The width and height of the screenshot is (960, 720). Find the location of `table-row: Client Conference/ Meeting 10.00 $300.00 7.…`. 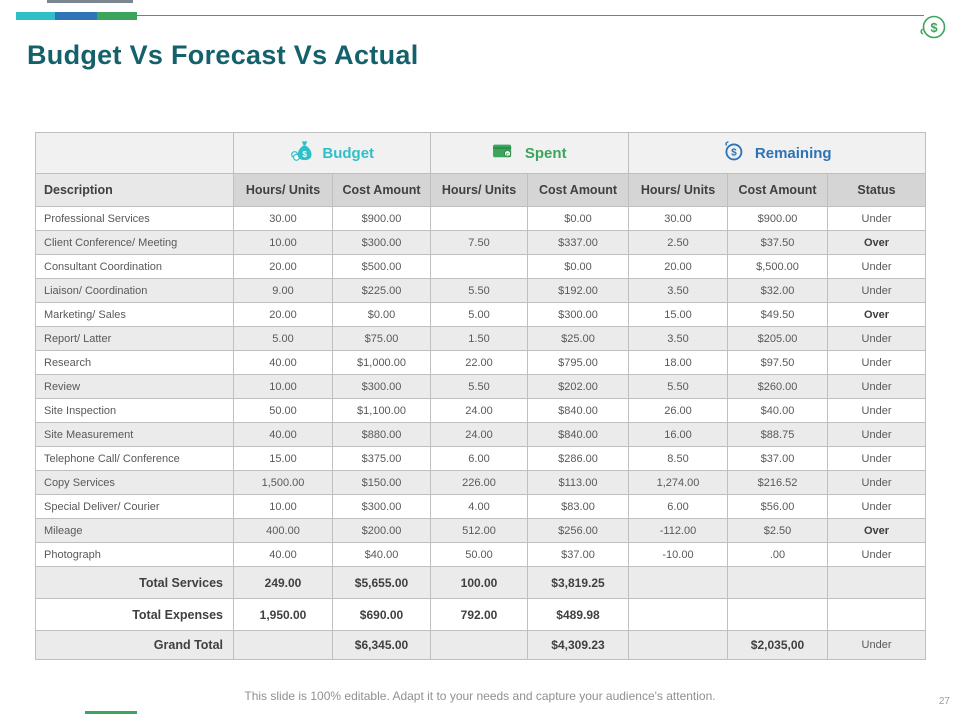

table-row: Client Conference/ Meeting 10.00 $300.00 7.… is located at coordinates (481, 242).